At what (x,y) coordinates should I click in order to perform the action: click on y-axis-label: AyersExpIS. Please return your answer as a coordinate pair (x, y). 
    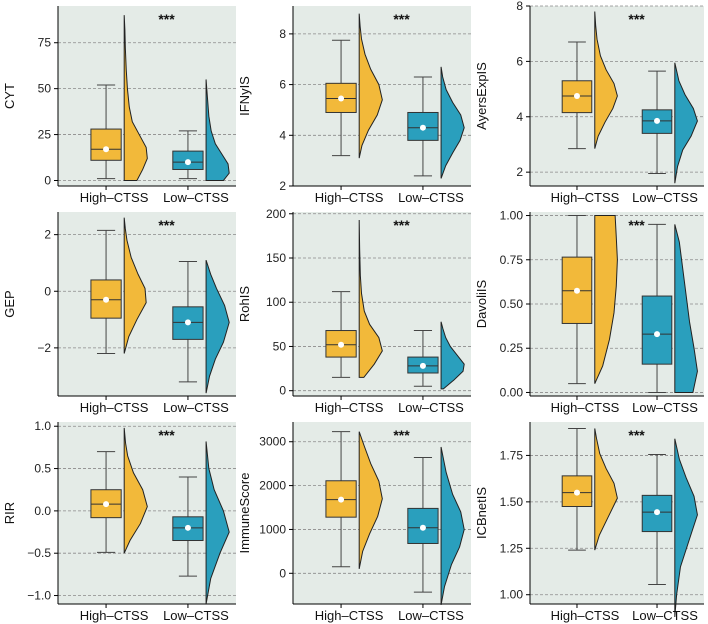
    Looking at the image, I should click on (481, 96).